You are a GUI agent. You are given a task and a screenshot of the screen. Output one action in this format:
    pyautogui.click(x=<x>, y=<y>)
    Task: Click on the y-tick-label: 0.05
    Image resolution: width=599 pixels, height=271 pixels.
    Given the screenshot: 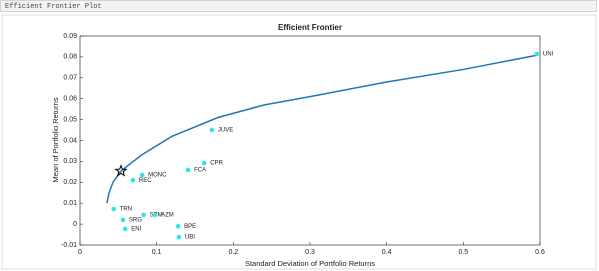 What is the action you would take?
    pyautogui.click(x=70, y=119)
    